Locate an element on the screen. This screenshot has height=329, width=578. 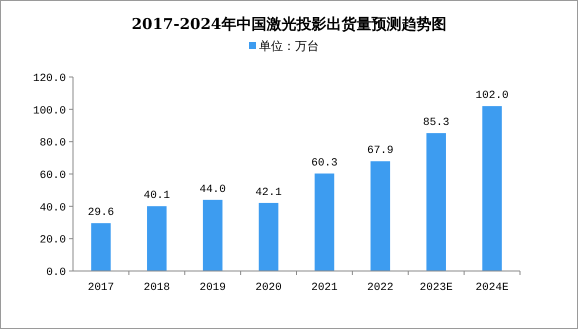
legend-label: 单位：万台 is located at coordinates (289, 46).